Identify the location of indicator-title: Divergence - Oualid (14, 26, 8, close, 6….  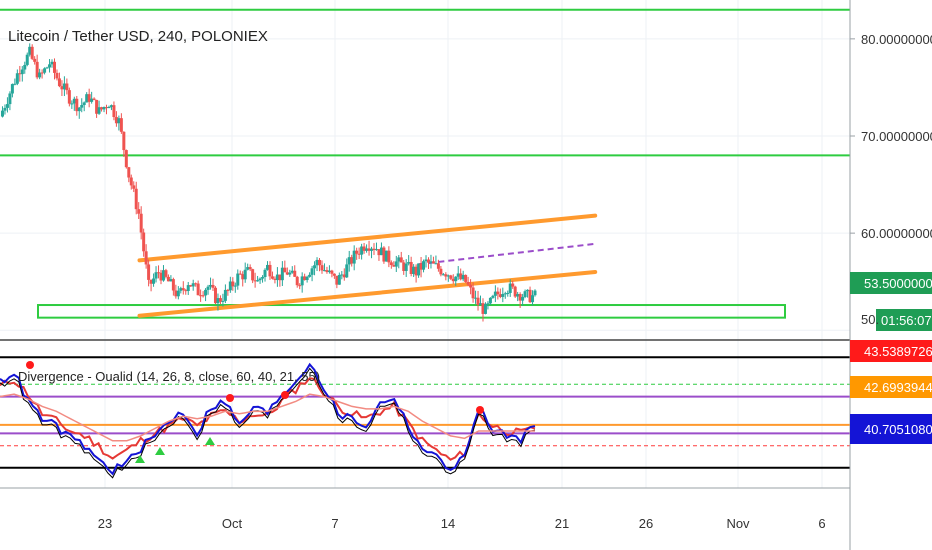
(169, 376).